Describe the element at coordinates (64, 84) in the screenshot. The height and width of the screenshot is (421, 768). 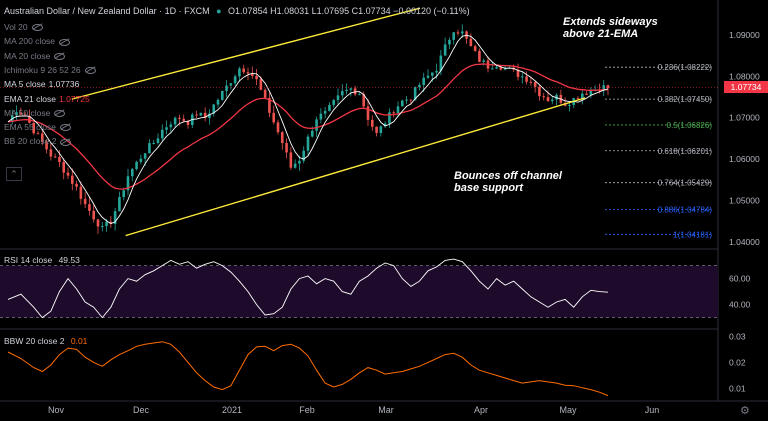
I see `indicator-value: 1.07736` at that location.